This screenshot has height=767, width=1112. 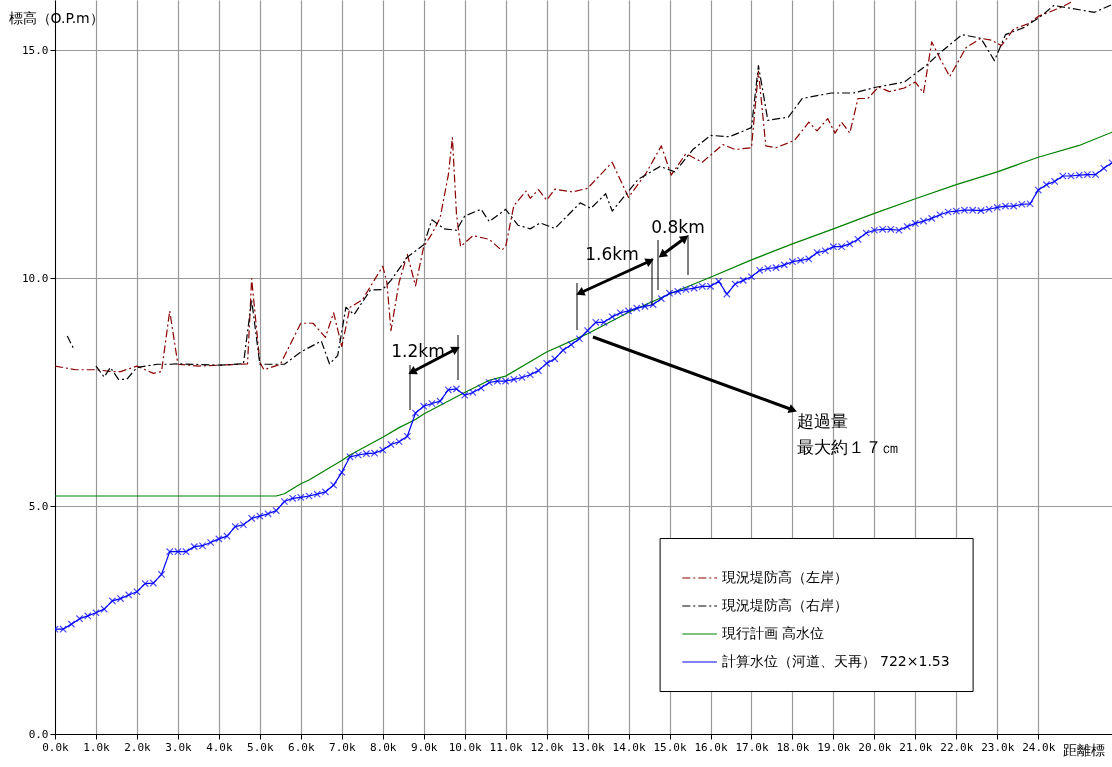 What do you see at coordinates (612, 254) in the screenshot?
I see `annotation: 1.6km` at bounding box center [612, 254].